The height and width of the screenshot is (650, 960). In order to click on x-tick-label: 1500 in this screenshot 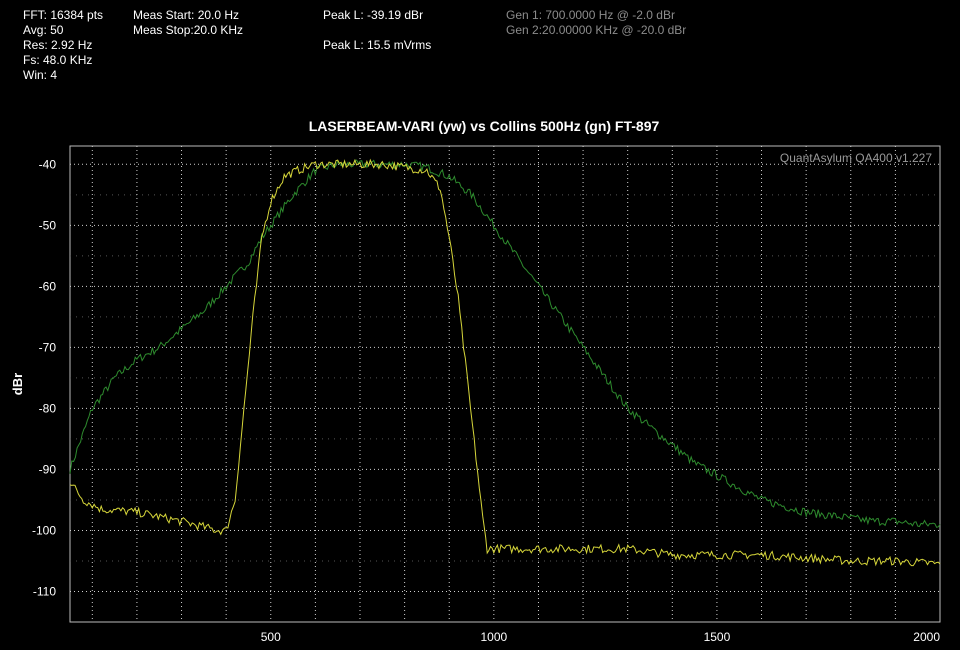, I will do `click(717, 637)`.